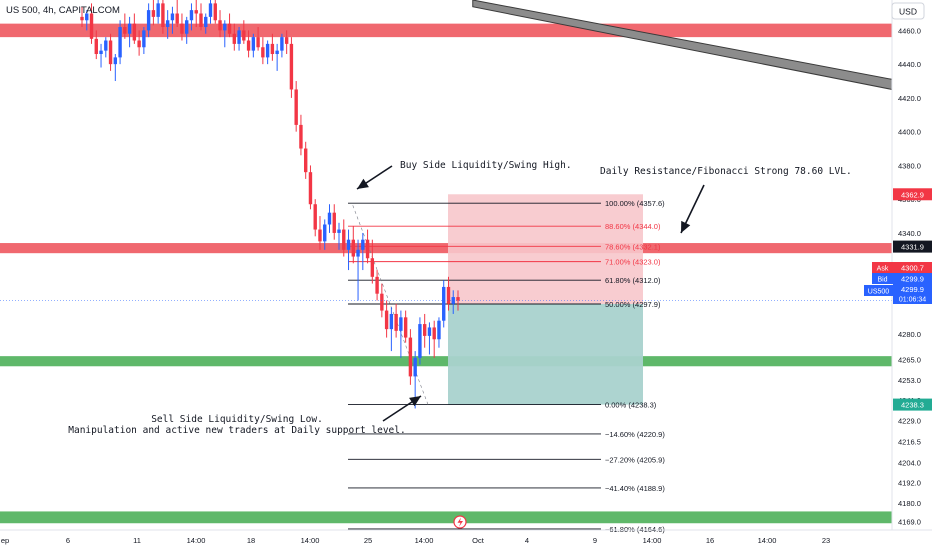 This screenshot has width=932, height=550. I want to click on time-tick-label: 6, so click(68, 540).